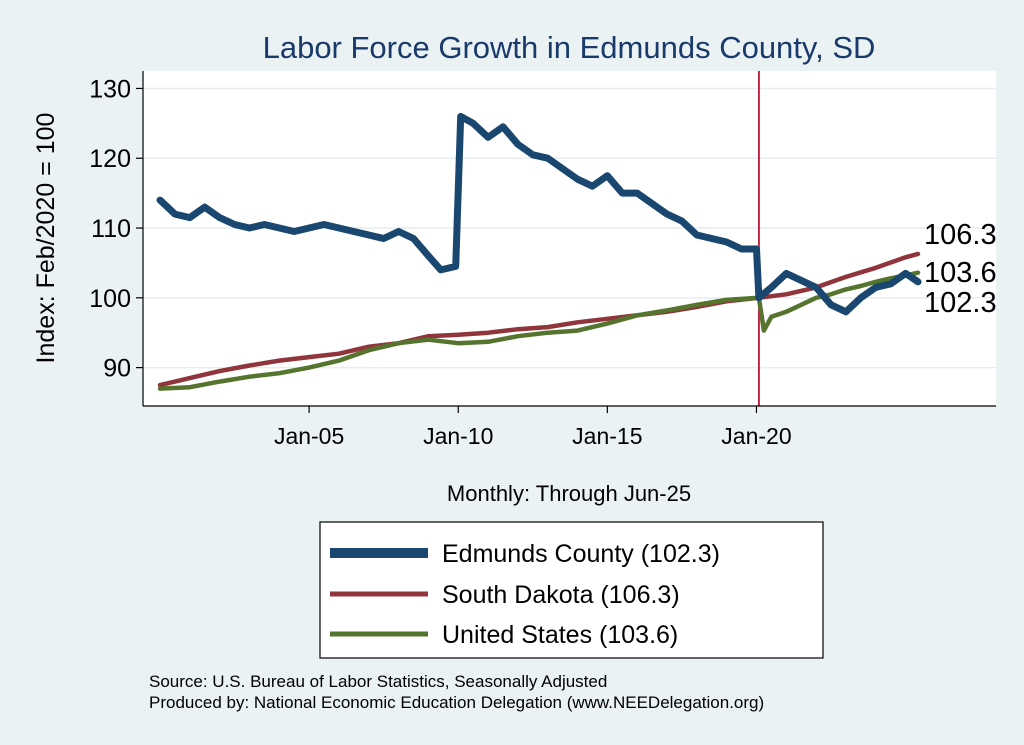 Image resolution: width=1024 pixels, height=745 pixels. What do you see at coordinates (309, 436) in the screenshot?
I see `x-tick-label: Jan-05` at bounding box center [309, 436].